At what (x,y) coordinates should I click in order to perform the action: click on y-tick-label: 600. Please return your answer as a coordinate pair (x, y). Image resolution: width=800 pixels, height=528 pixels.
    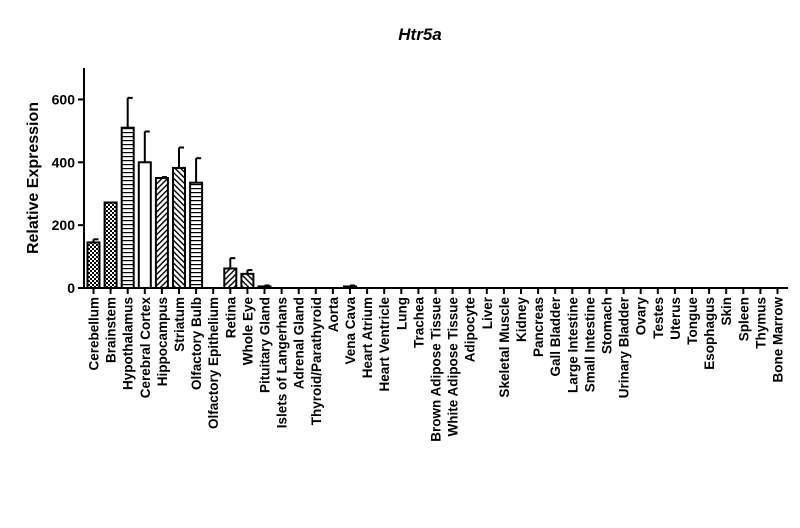
    Looking at the image, I should click on (64, 99).